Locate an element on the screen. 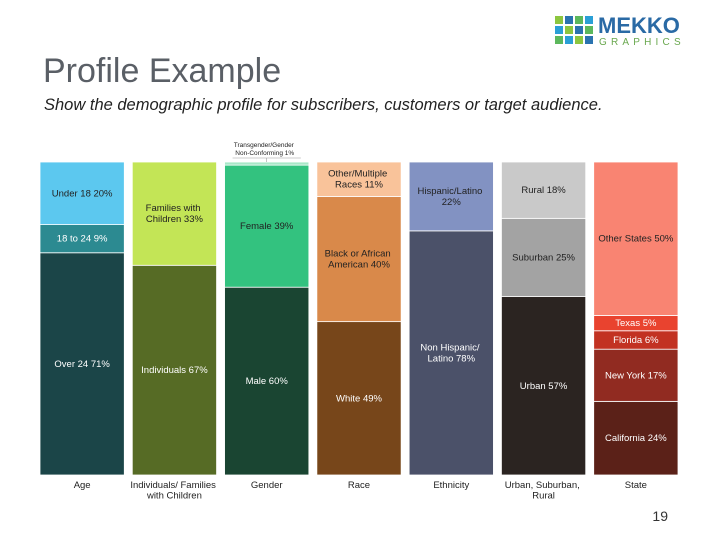 Image resolution: width=720 pixels, height=545 pixels. category-label: Gender is located at coordinates (267, 485).